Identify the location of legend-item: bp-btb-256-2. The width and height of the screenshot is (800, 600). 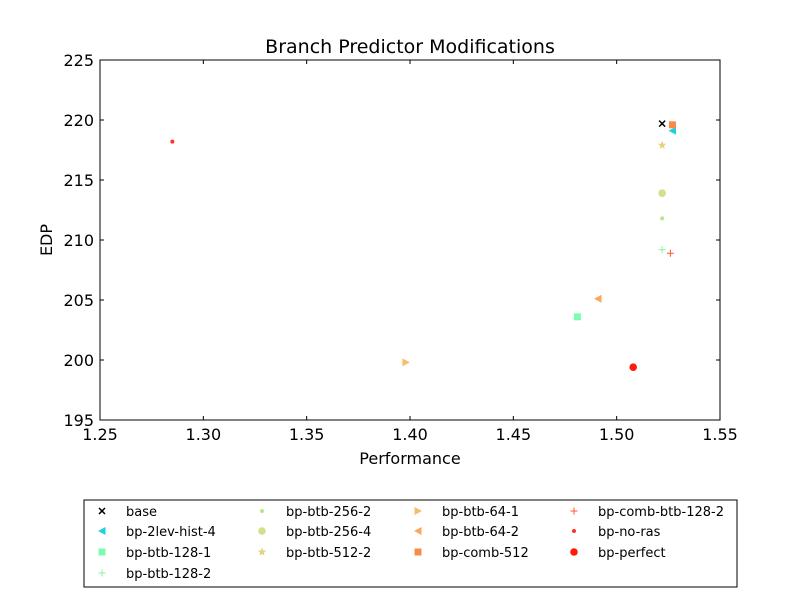
(315, 512).